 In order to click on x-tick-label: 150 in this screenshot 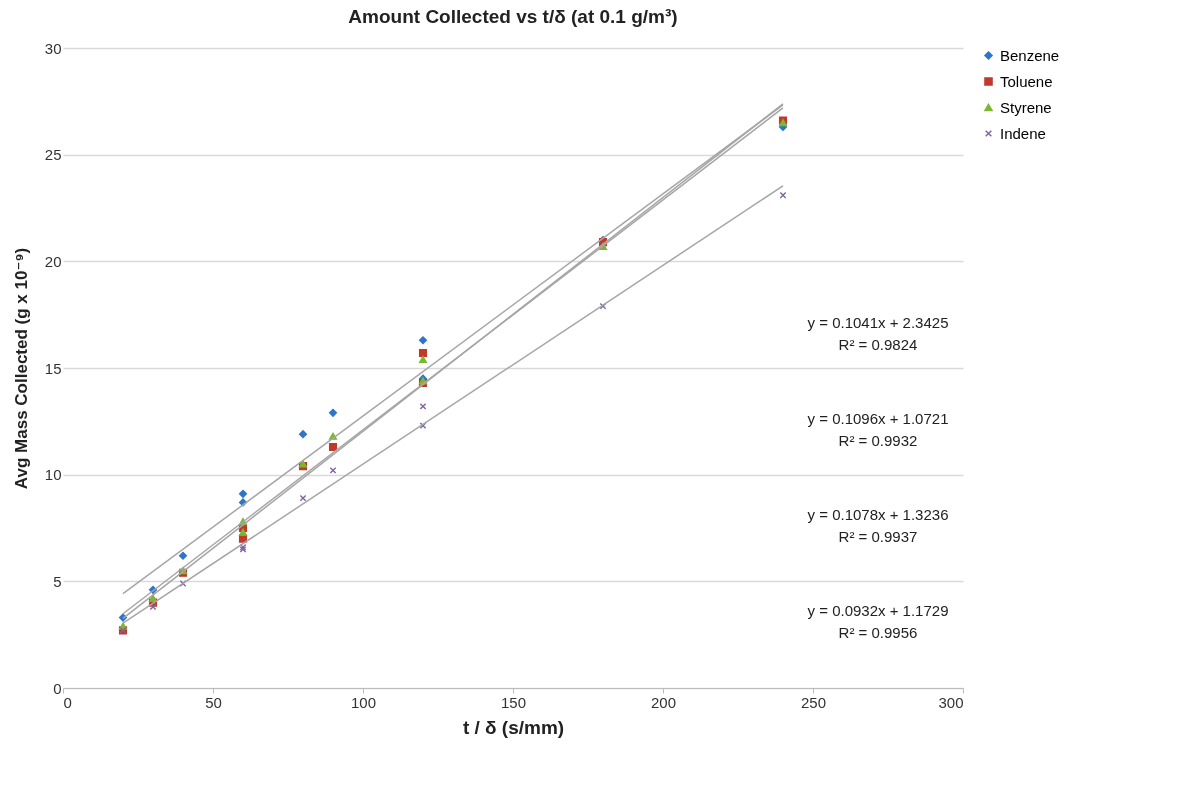, I will do `click(513, 702)`.